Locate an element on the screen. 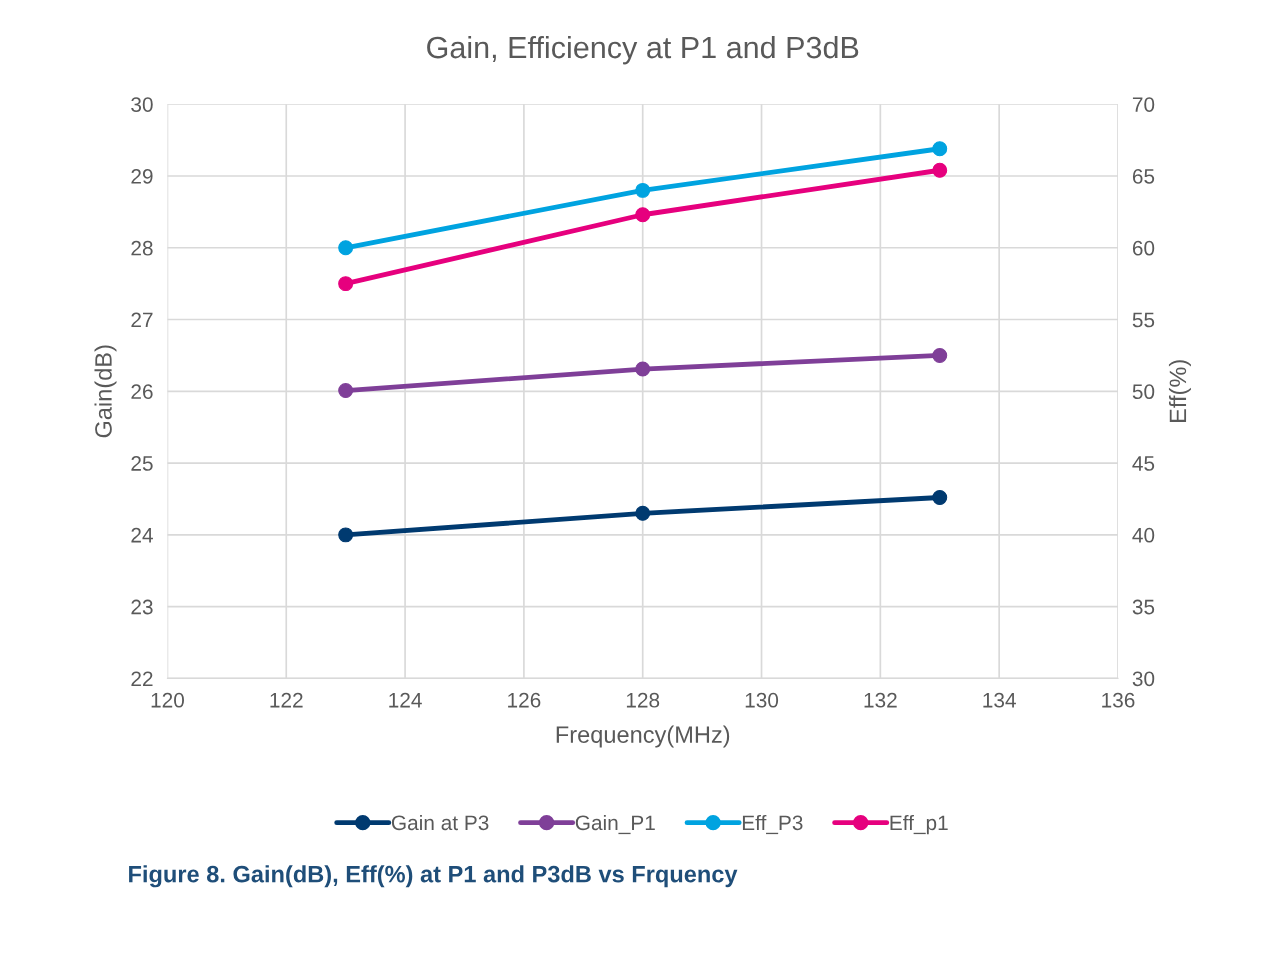 Image resolution: width=1288 pixels, height=965 pixels. y-tick-label: 26 is located at coordinates (142, 392).